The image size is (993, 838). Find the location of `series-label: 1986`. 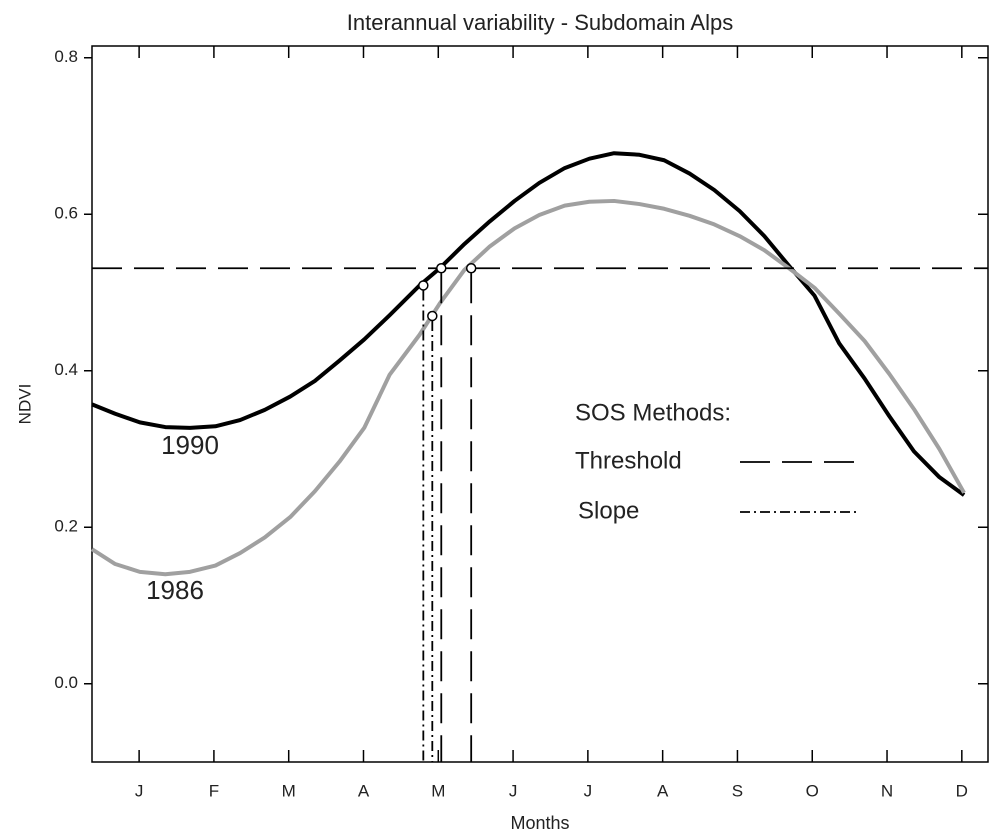

series-label: 1986 is located at coordinates (175, 590).